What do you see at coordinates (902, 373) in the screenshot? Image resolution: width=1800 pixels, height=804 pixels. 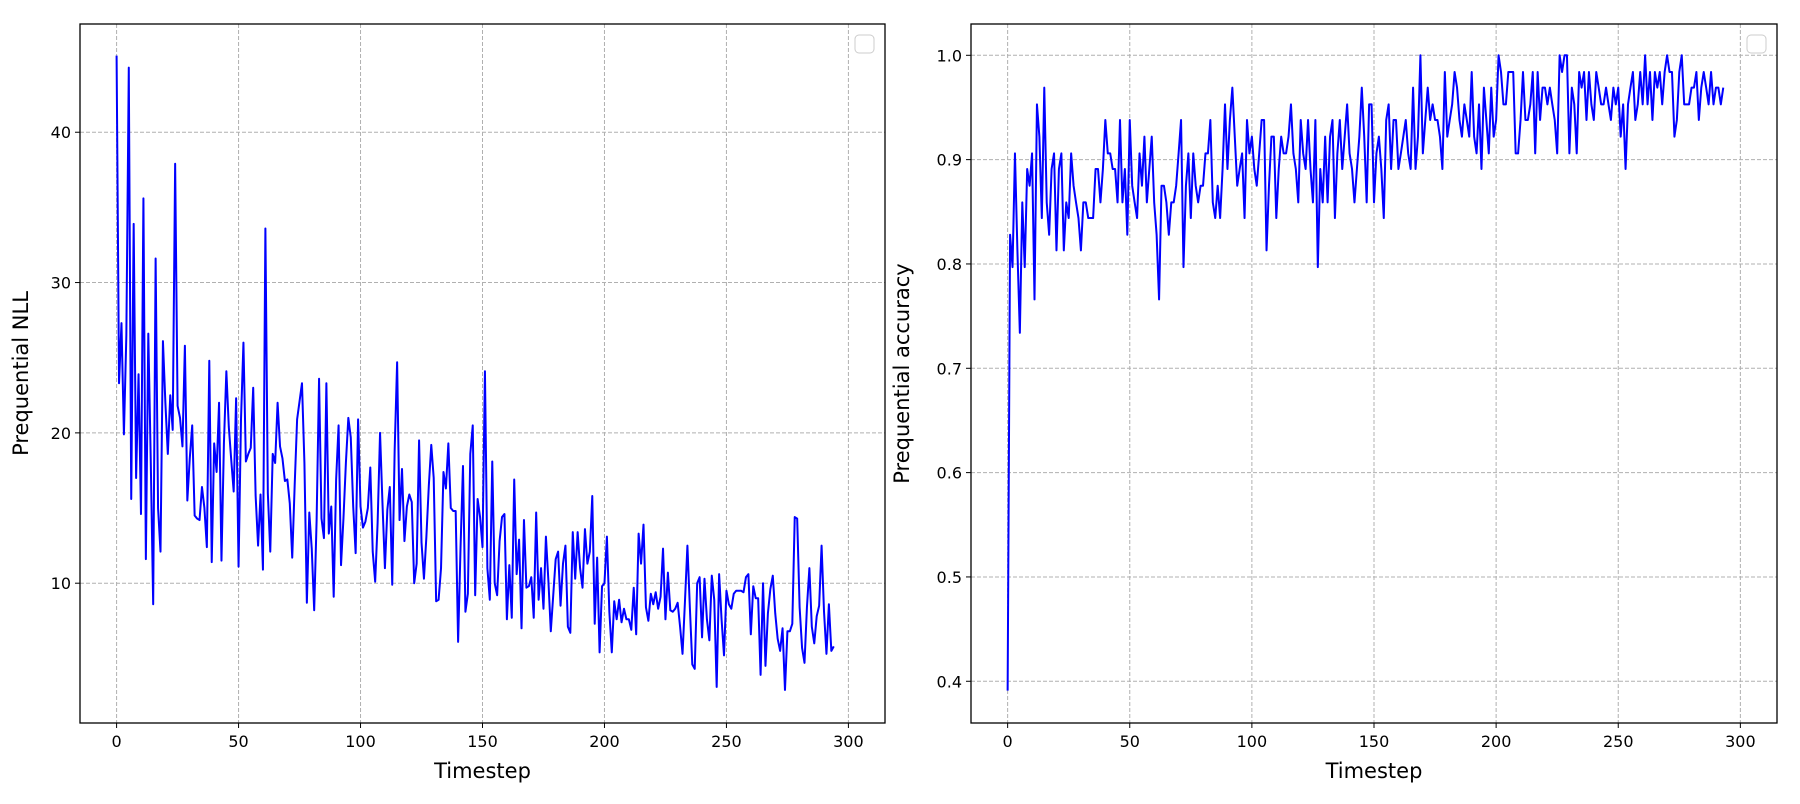 I see `accuracy-y-axis-label: Prequential accuracy` at bounding box center [902, 373].